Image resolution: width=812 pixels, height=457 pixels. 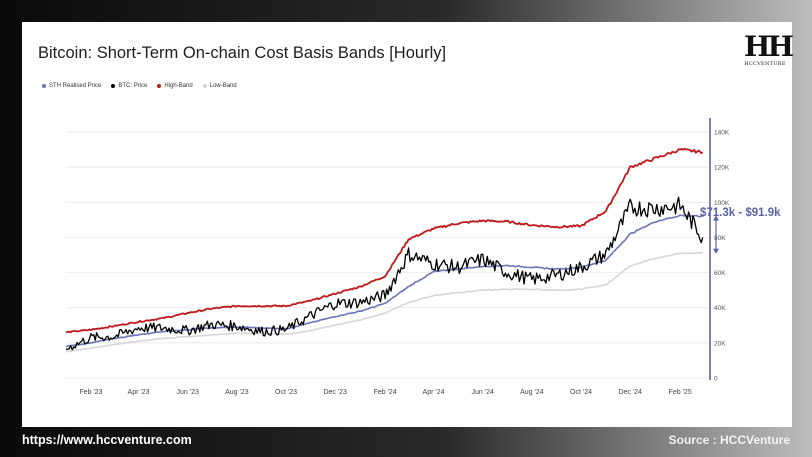 I want to click on x-tick-label: Jun '24, so click(x=483, y=392).